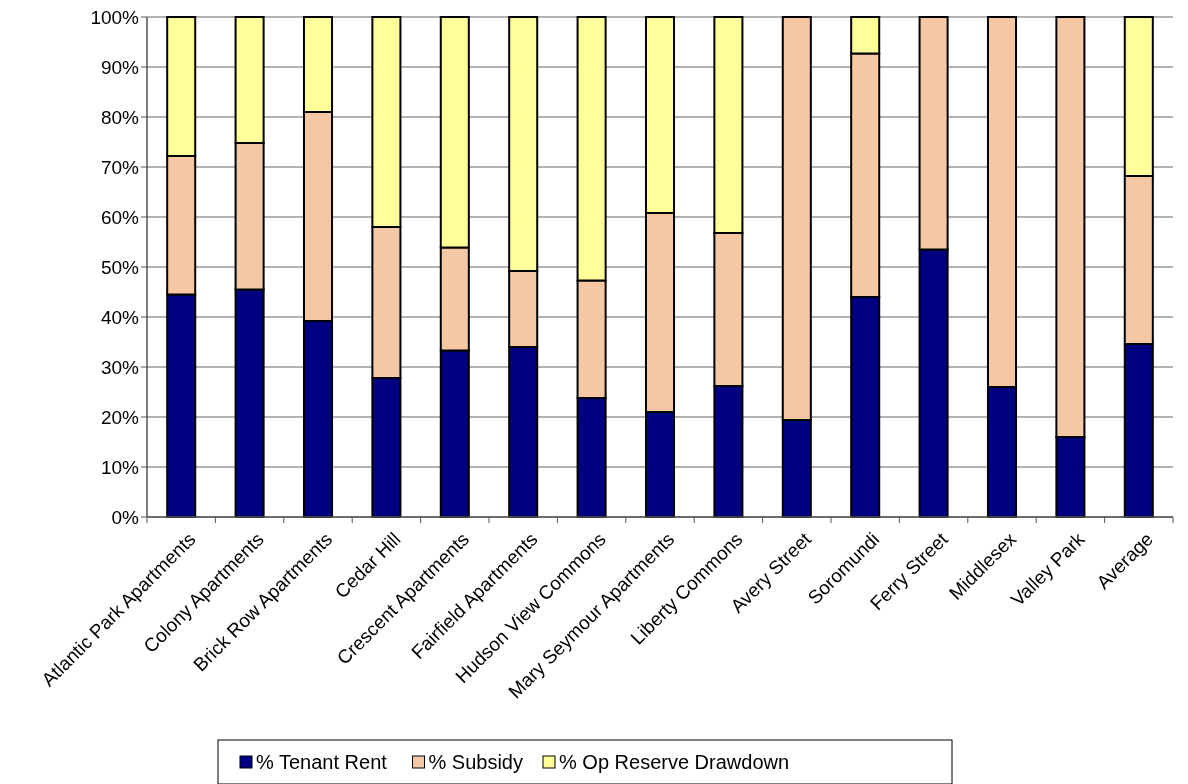 The image size is (1188, 784). What do you see at coordinates (475, 762) in the screenshot?
I see `legend-label: % Subsidy` at bounding box center [475, 762].